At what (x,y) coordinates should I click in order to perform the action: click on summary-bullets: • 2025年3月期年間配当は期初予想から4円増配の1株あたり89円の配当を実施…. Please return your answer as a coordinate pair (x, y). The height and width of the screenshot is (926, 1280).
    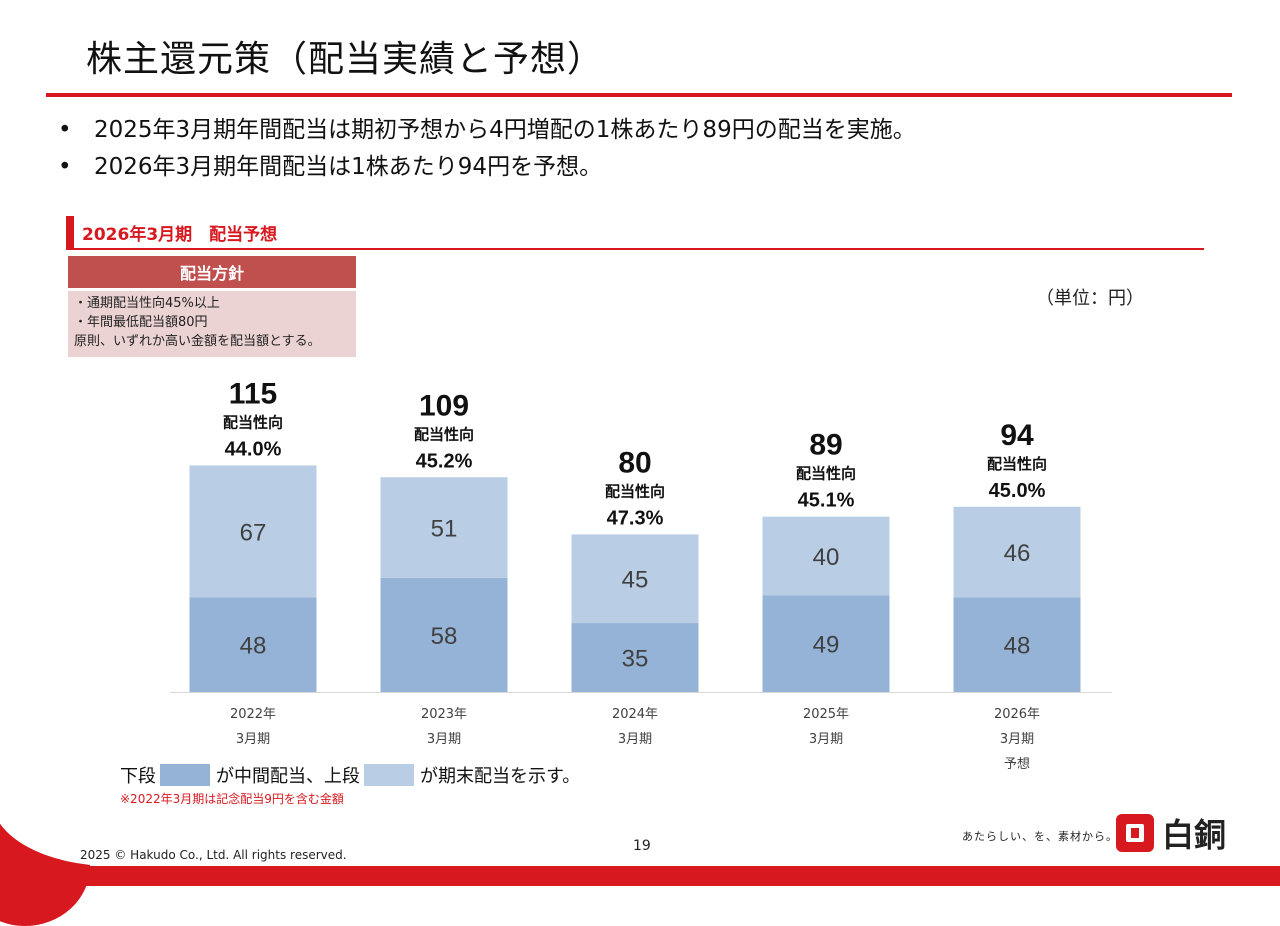
    Looking at the image, I should click on (487, 149).